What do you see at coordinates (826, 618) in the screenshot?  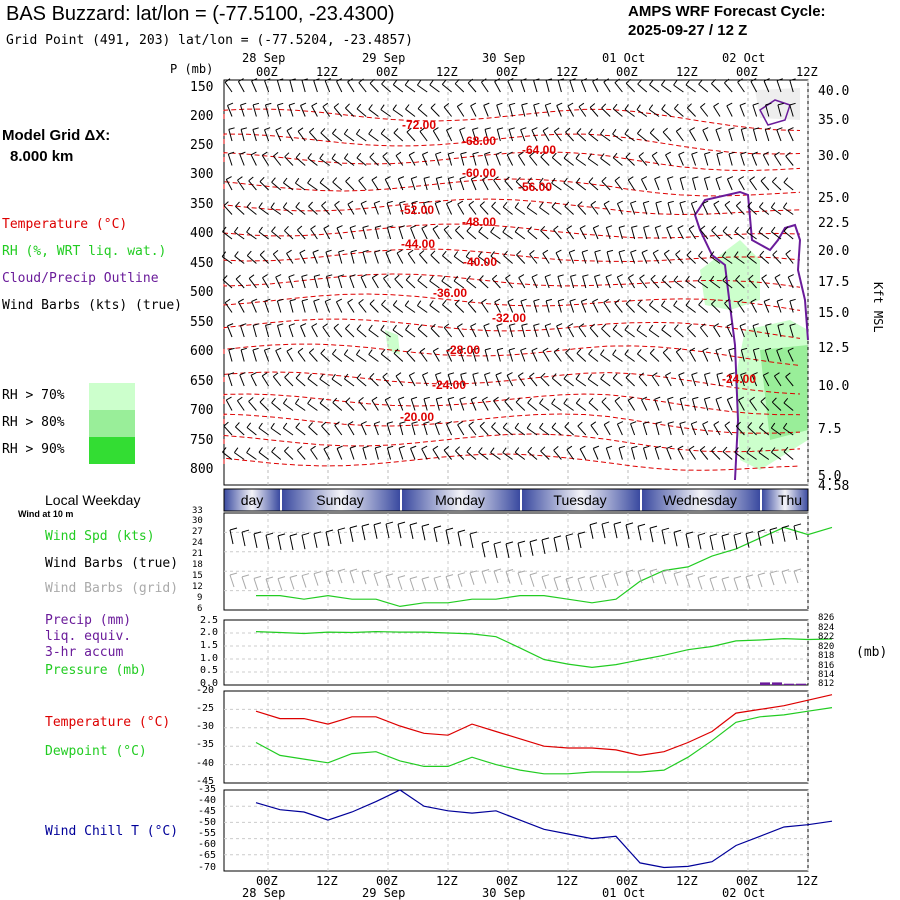 I see `pressure-ytick: 826` at bounding box center [826, 618].